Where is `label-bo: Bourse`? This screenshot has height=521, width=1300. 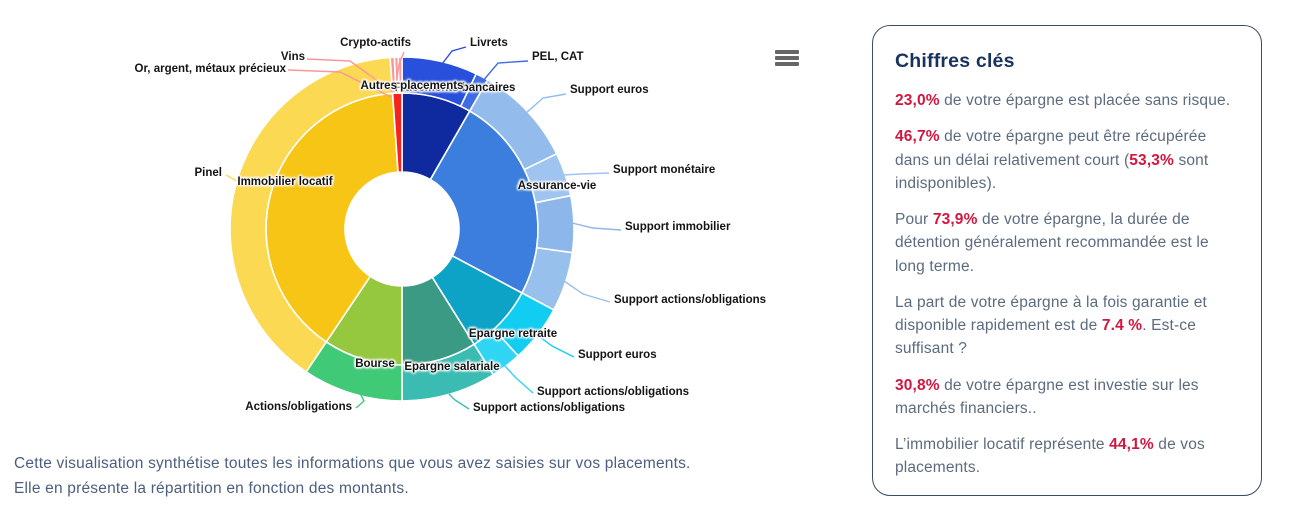
label-bo: Bourse is located at coordinates (375, 364).